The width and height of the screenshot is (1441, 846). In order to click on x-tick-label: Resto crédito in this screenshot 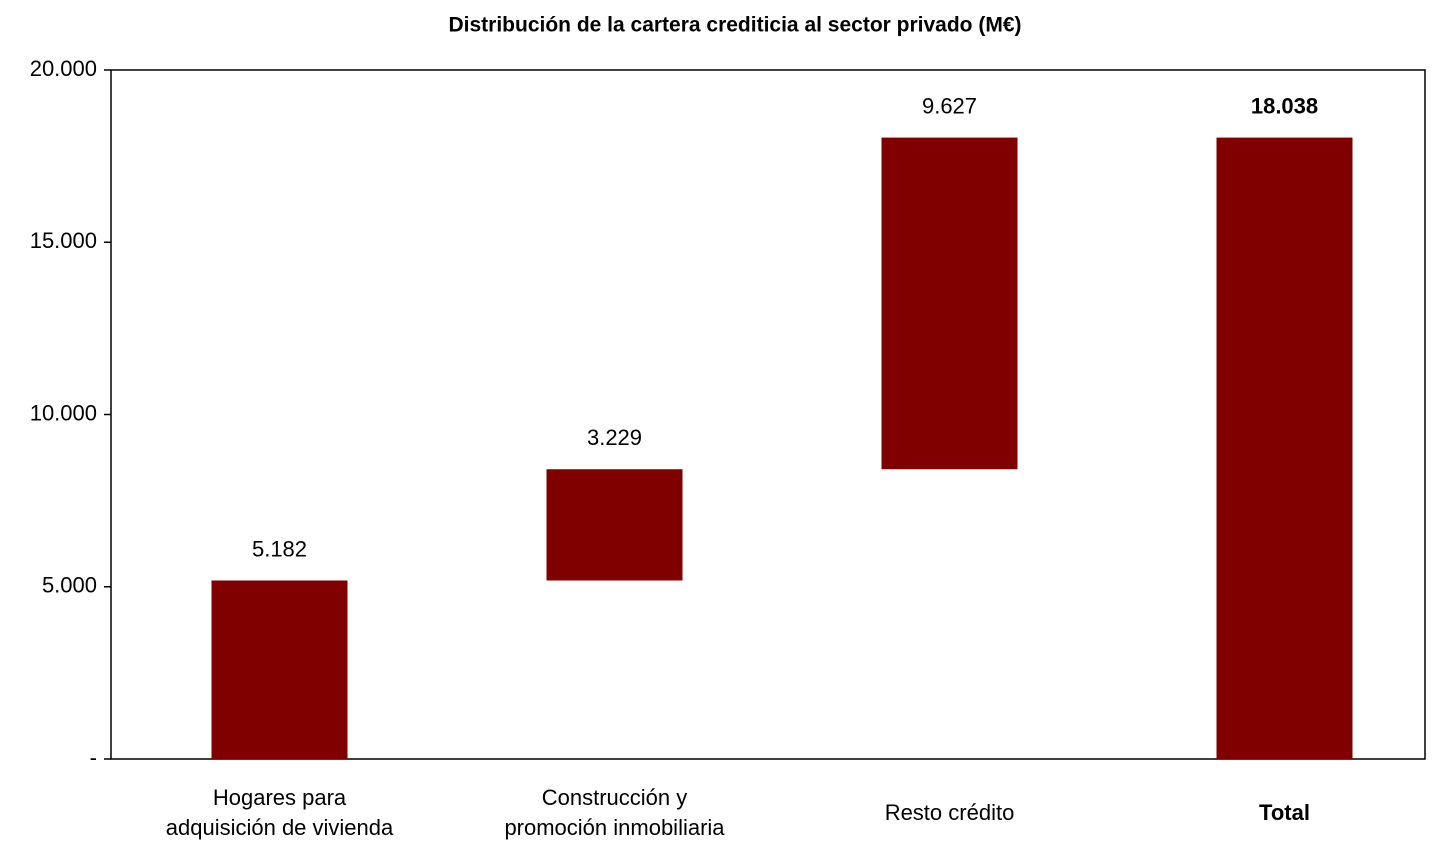, I will do `click(949, 812)`.